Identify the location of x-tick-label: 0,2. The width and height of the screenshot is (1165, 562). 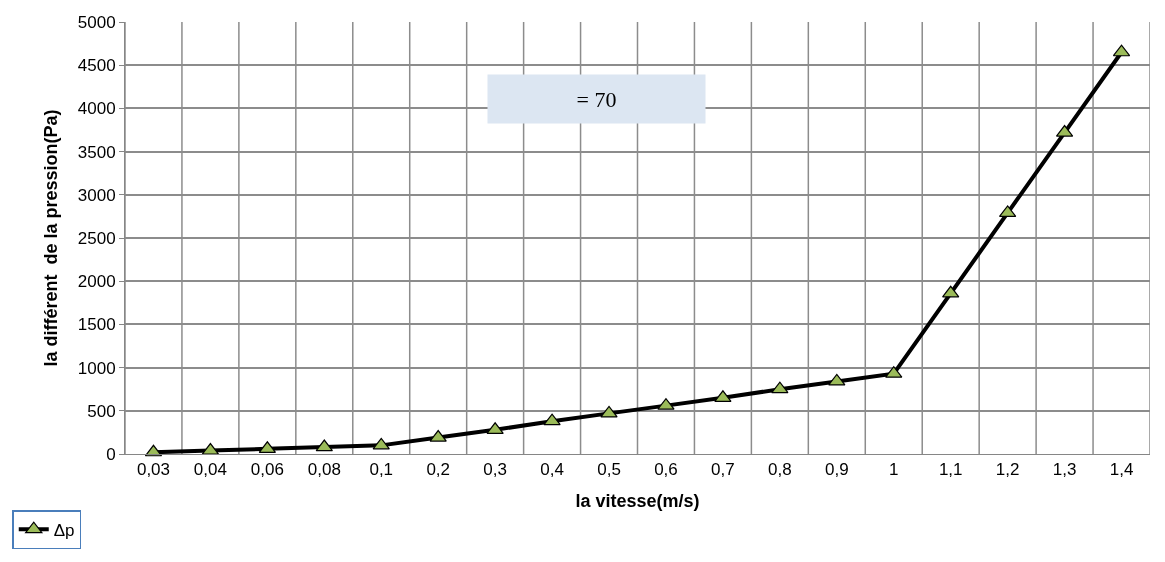
(438, 470).